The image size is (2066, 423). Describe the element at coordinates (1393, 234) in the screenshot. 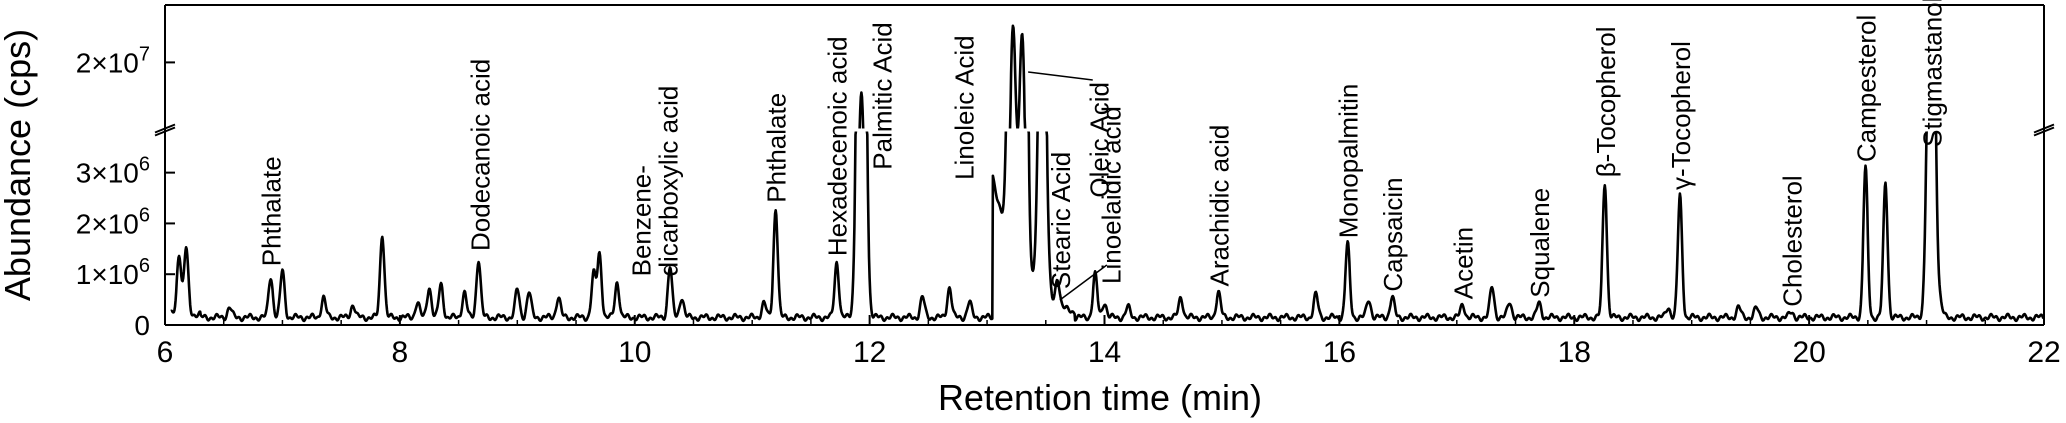

I see `peak-label: Capsaicin` at that location.